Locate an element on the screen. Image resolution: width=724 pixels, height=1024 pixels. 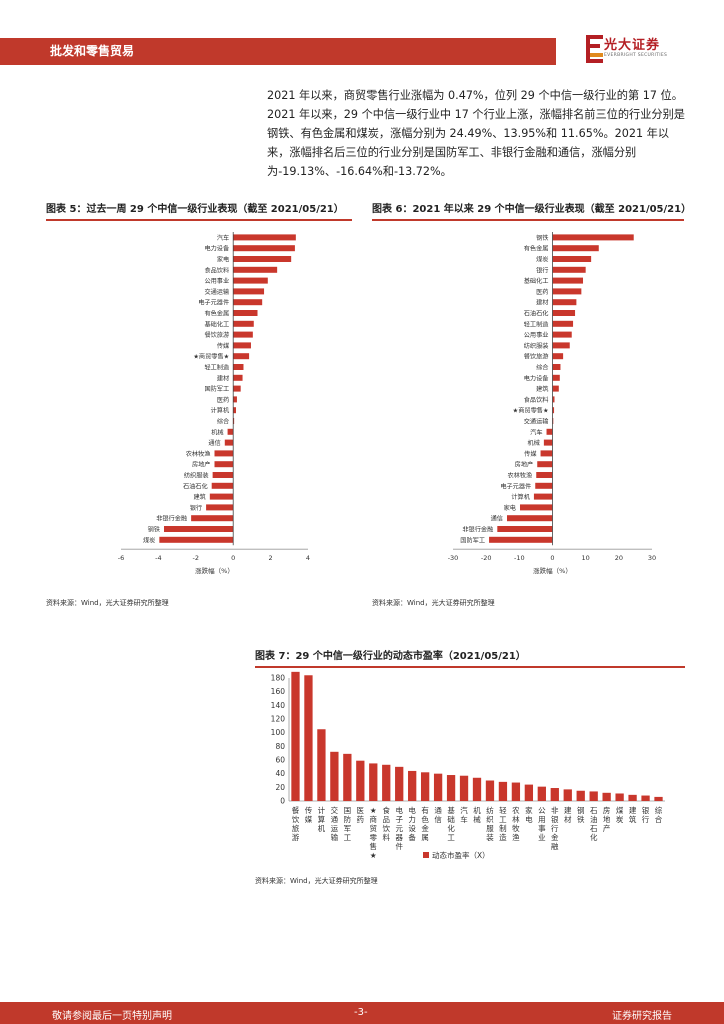
logo-mark-icon is located at coordinates (594, 49).